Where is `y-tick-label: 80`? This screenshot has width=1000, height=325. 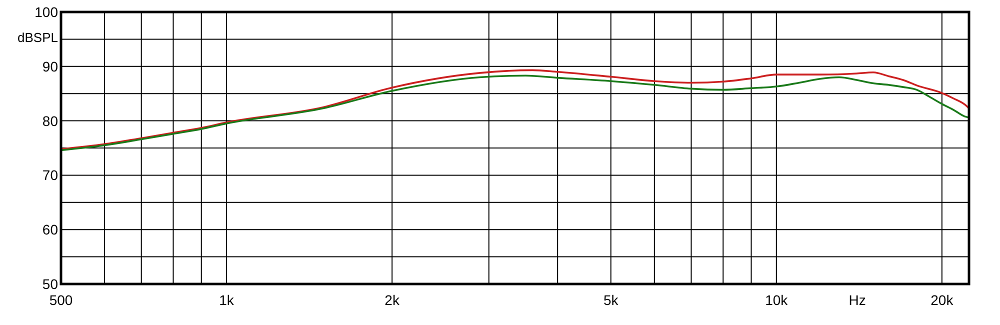
y-tick-label: 80 is located at coordinates (50, 120).